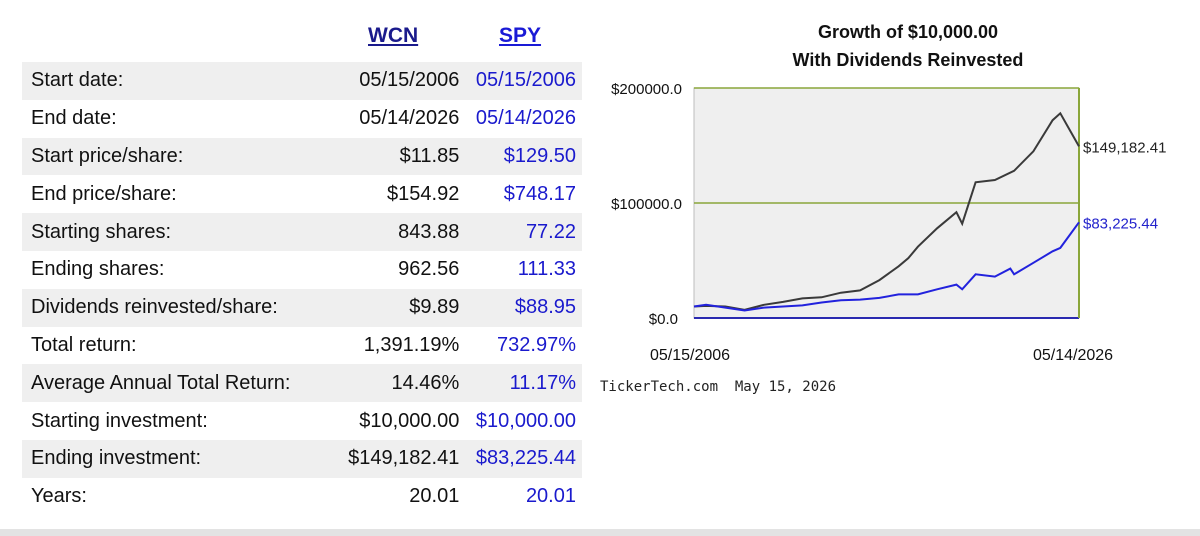 The image size is (1200, 536). I want to click on series-layer, so click(886, 211).